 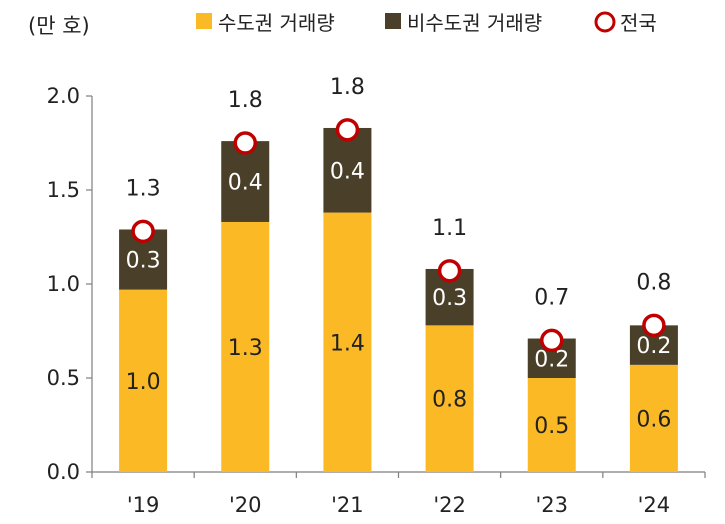 What do you see at coordinates (276, 23) in the screenshot?
I see `legend-label-capital: 수도권 거래량` at bounding box center [276, 23].